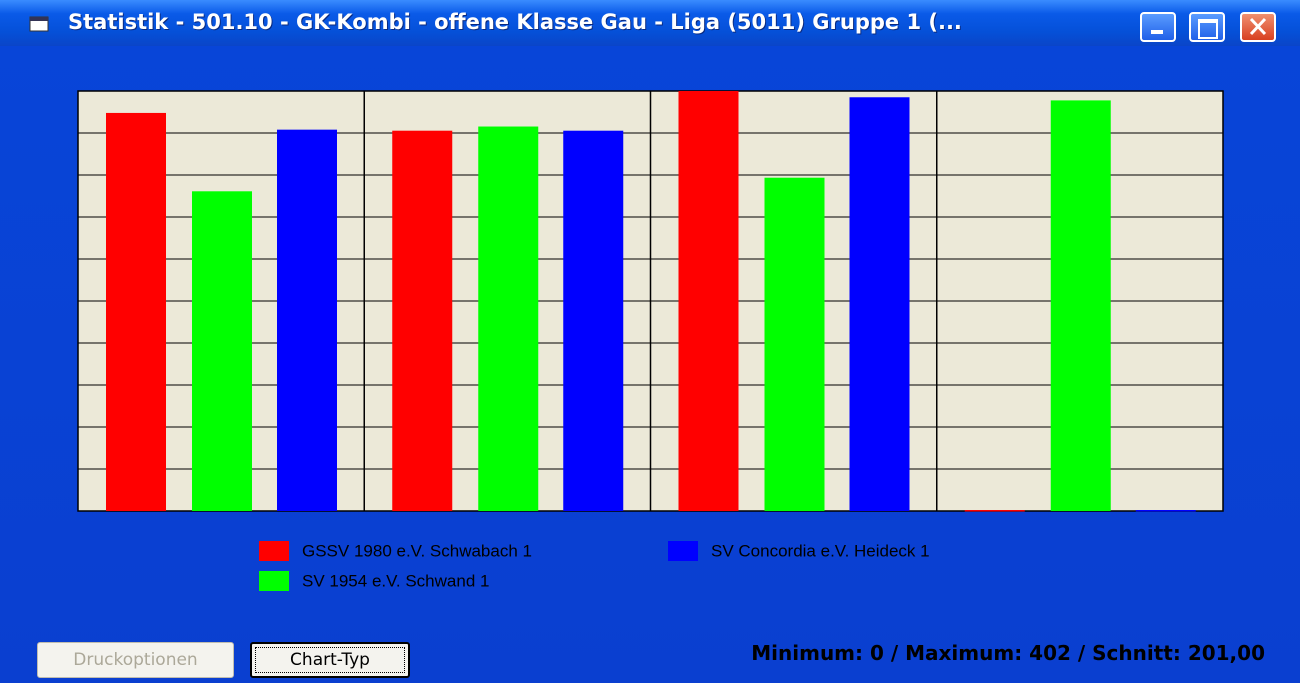  Describe the element at coordinates (330, 660) in the screenshot. I see `chart-type-button: Chart-Typ` at that location.